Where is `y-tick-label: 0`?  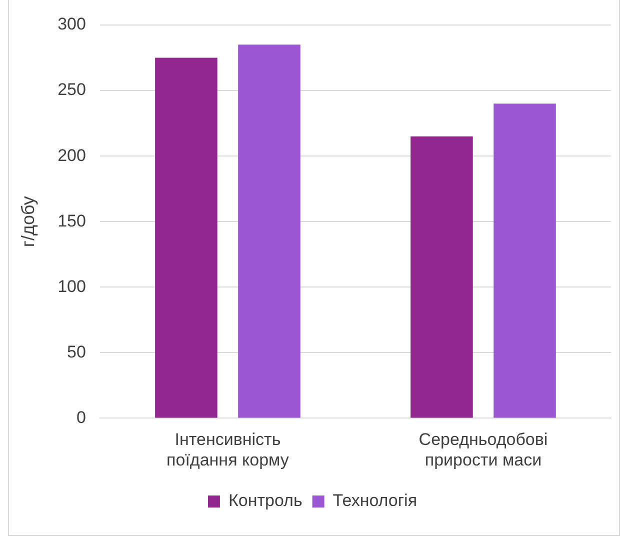 y-tick-label: 0 is located at coordinates (81, 417).